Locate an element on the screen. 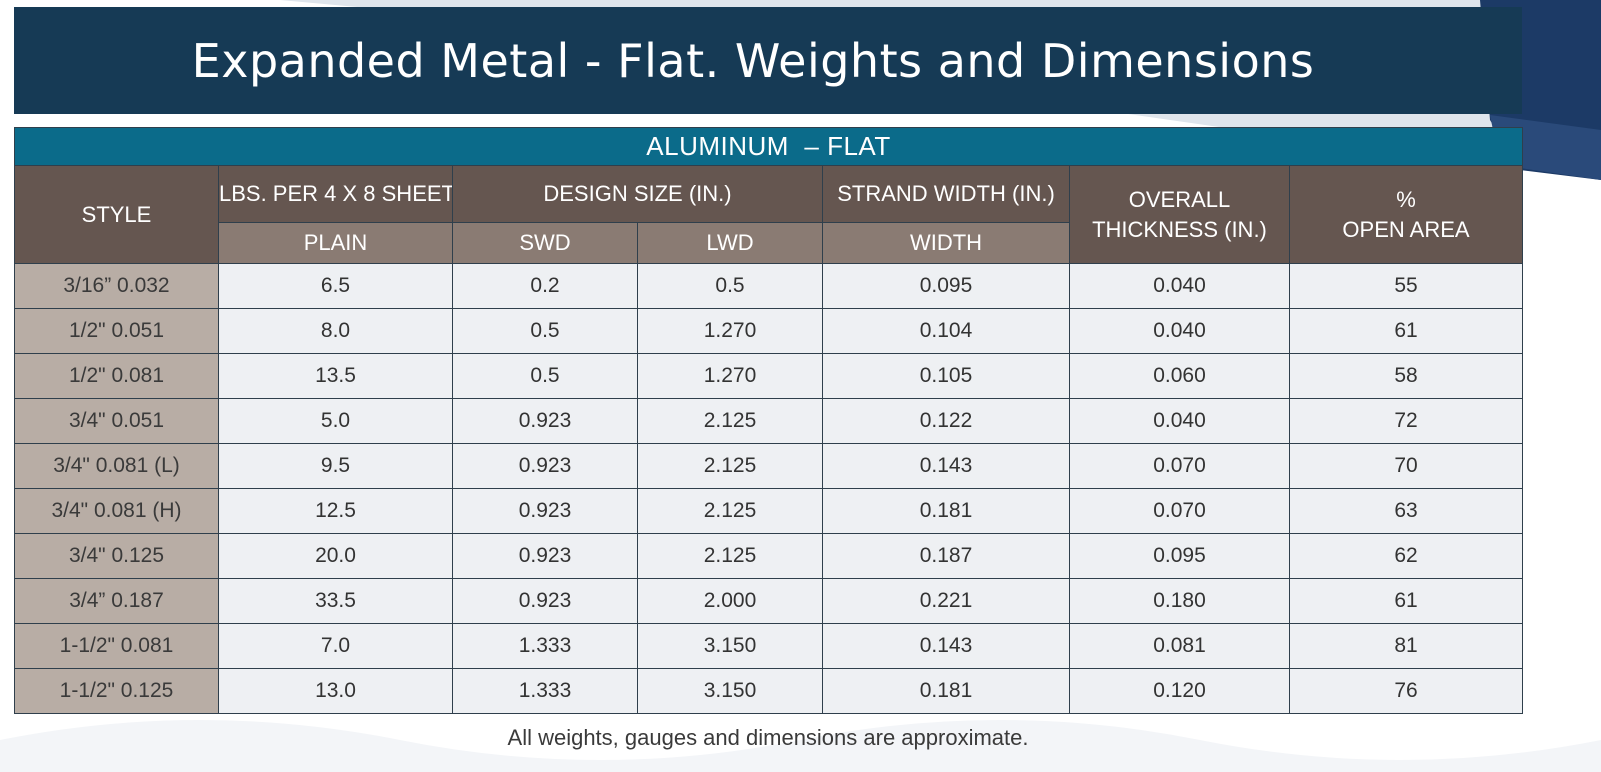 This screenshot has width=1601, height=772. cell-lwd: 0.5 is located at coordinates (730, 286).